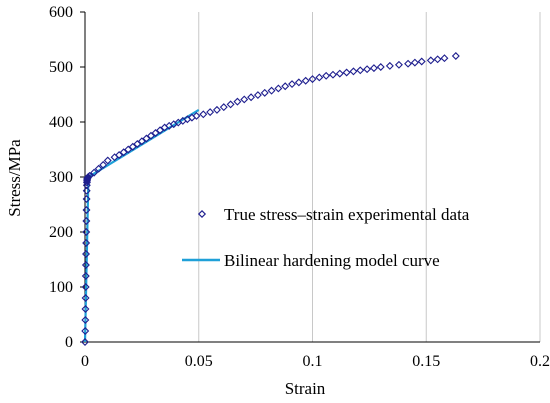 The image size is (550, 403). I want to click on y-tick-label: 300, so click(61, 177).